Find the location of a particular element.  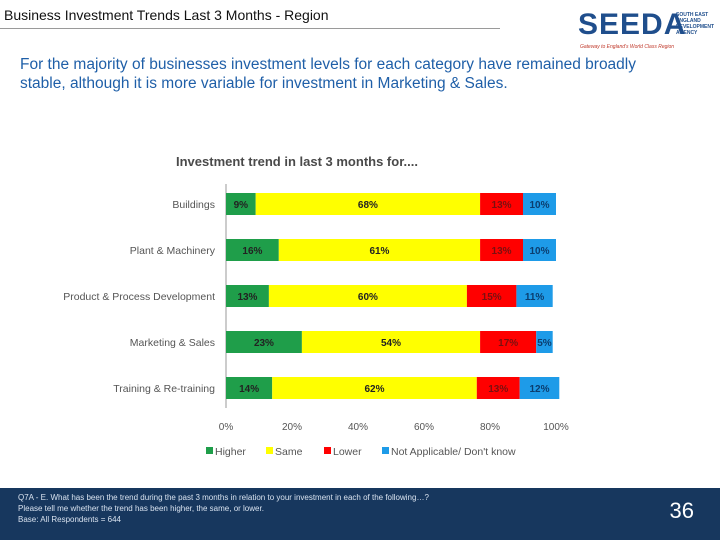

x-tick-label: 60% is located at coordinates (424, 427).